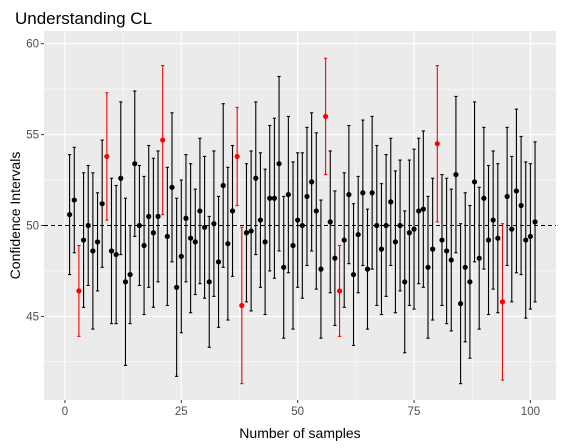  I want to click on y-tick-label: 45, so click(32, 317).